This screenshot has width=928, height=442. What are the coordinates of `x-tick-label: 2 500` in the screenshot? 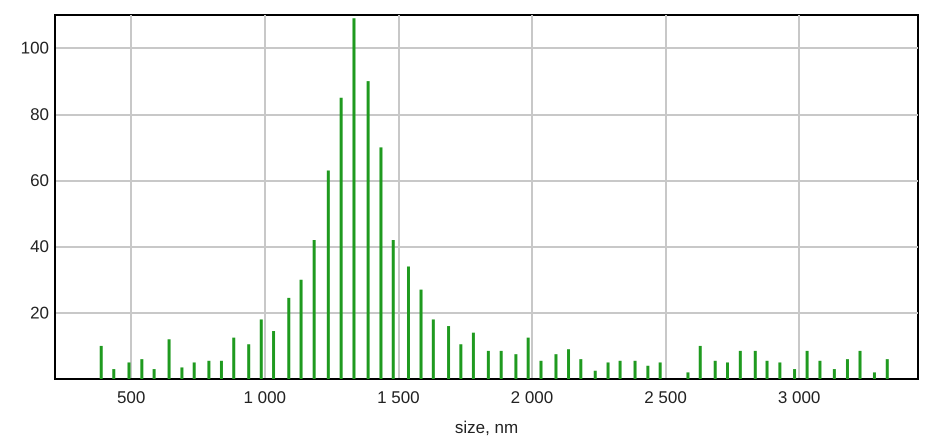 It's located at (665, 397).